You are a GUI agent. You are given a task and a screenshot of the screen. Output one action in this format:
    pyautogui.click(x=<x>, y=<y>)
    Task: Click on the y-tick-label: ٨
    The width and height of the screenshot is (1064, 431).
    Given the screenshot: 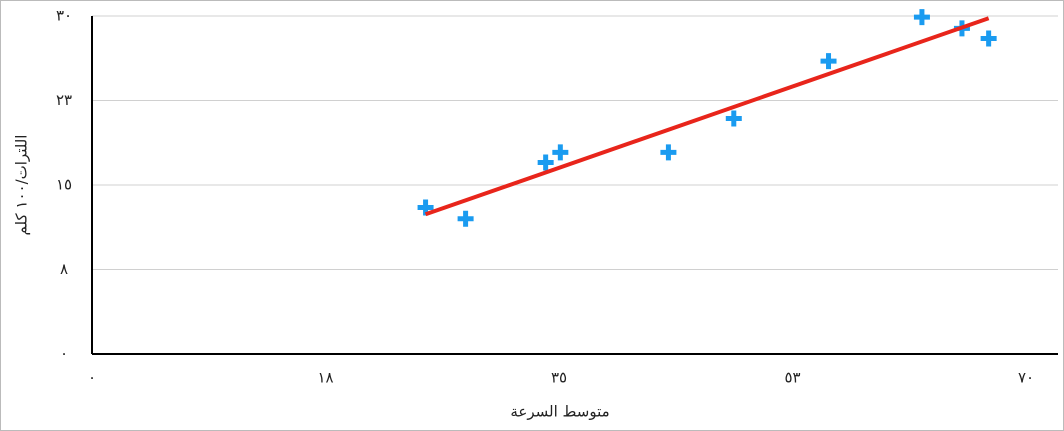 What is the action you would take?
    pyautogui.click(x=64, y=269)
    